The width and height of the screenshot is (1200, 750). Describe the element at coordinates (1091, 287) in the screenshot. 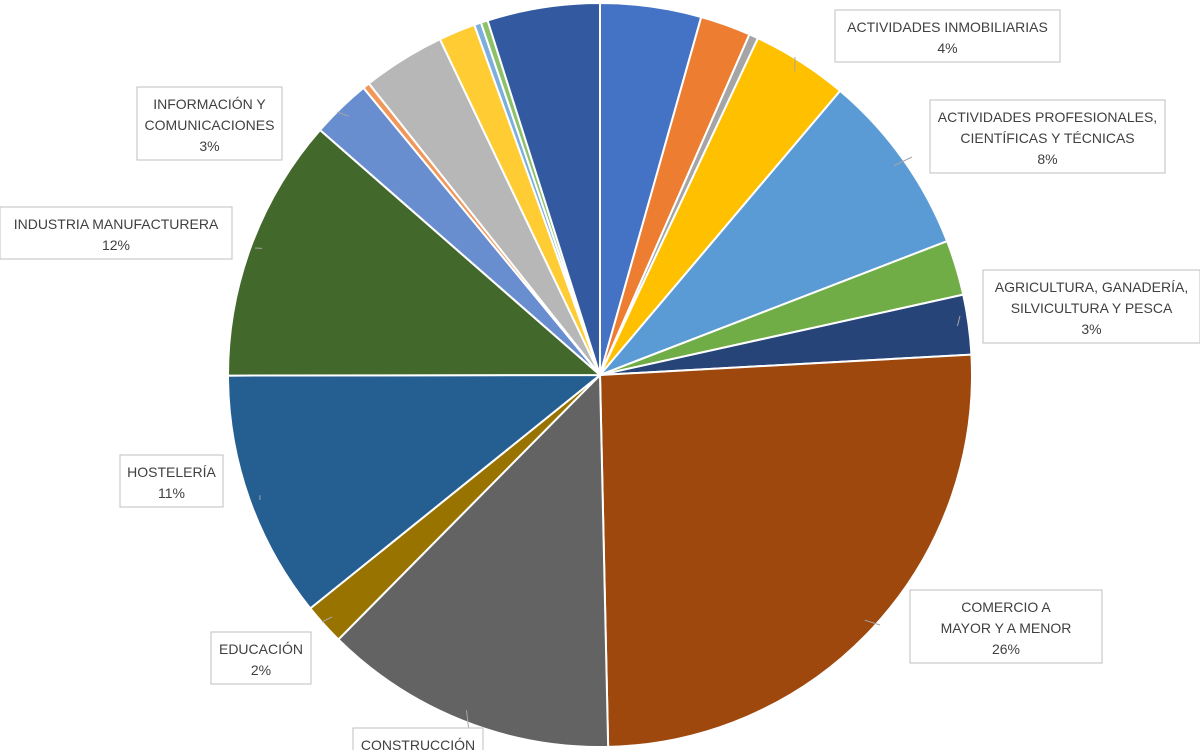

I see `data-label-category-6-0: AGRICULTURA, GANADERÍA,` at that location.